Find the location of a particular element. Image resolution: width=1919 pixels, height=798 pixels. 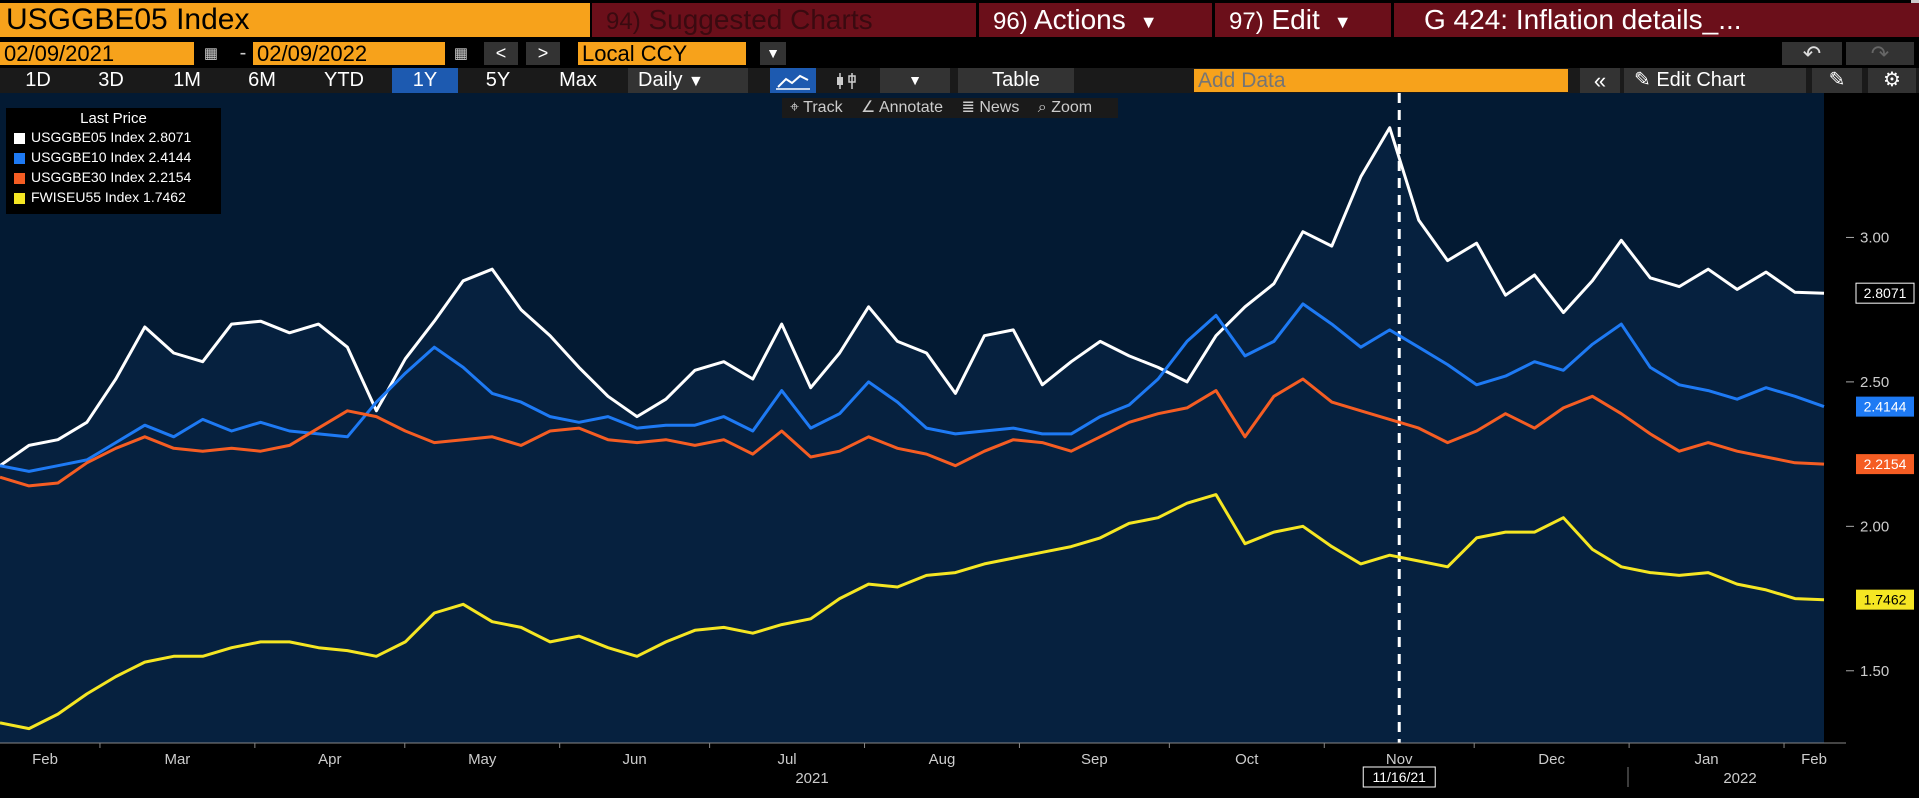

y-tick-label: 2.50 is located at coordinates (1874, 382).